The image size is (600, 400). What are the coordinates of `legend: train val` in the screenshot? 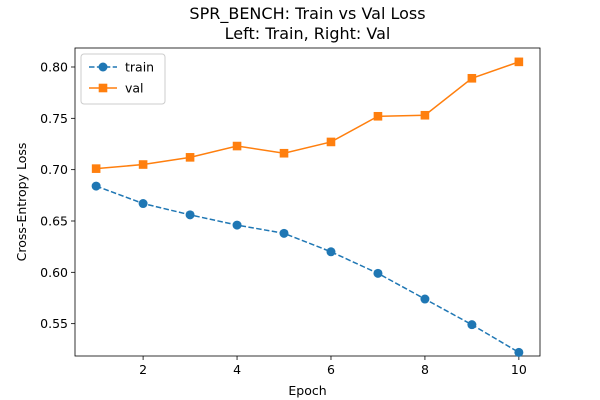 It's located at (123, 79).